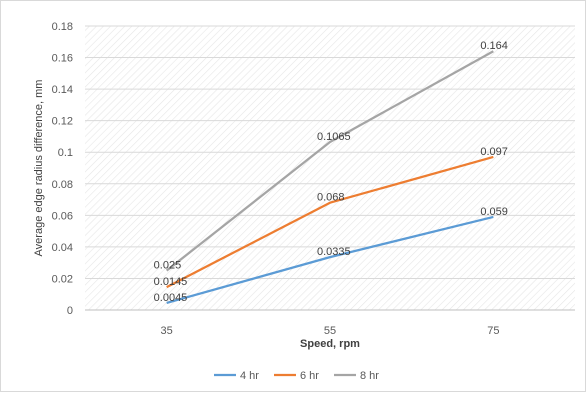 Image resolution: width=586 pixels, height=396 pixels. Describe the element at coordinates (249, 376) in the screenshot. I see `legend-label: 4 hr` at that location.